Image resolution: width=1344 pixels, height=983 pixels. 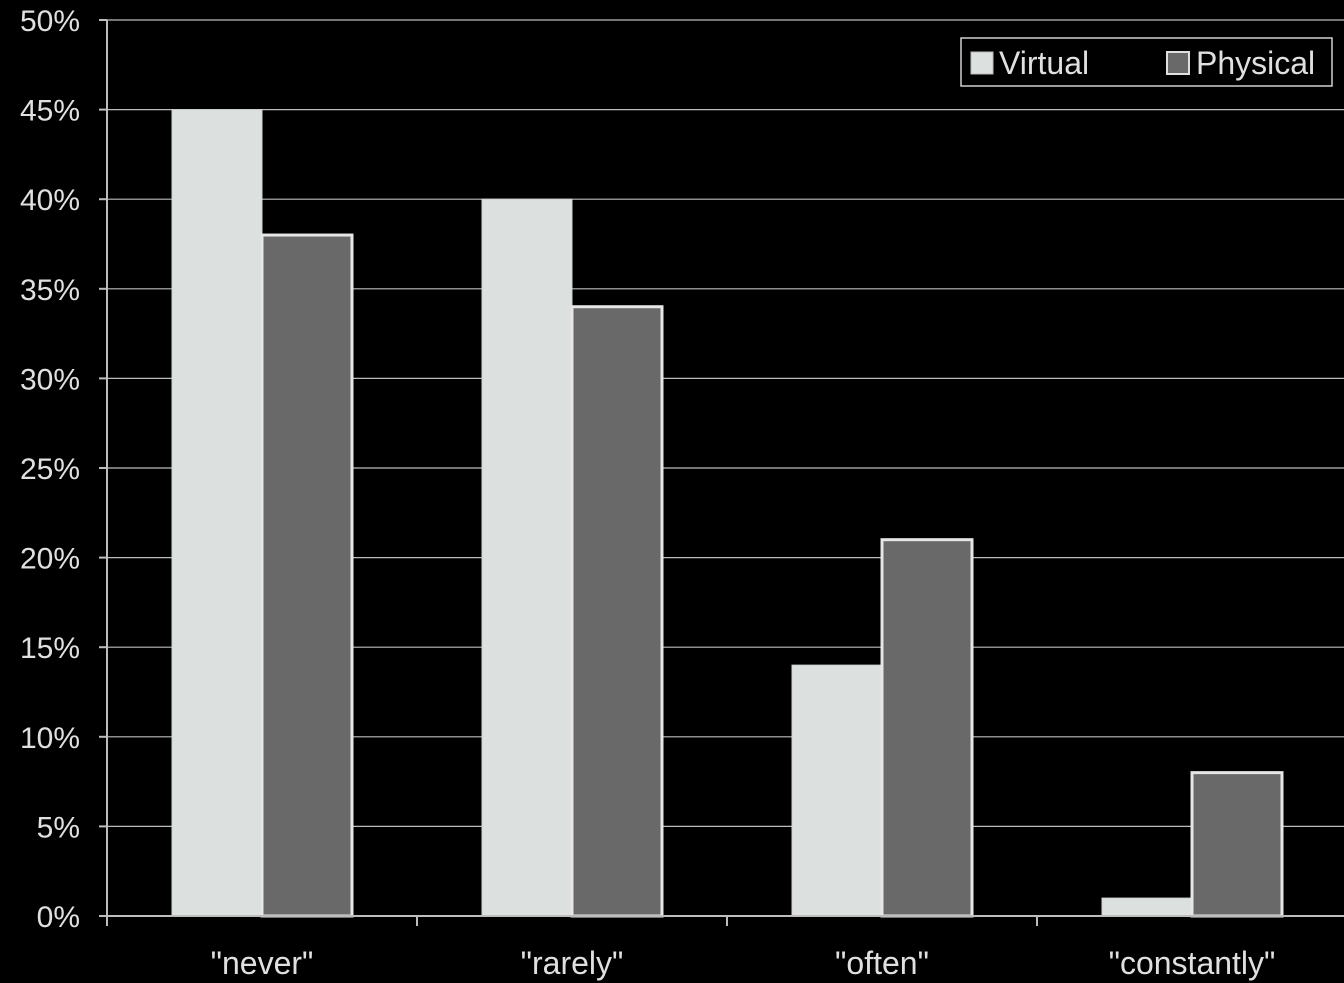 What do you see at coordinates (50, 738) in the screenshot?
I see `y-tick-label: 10%` at bounding box center [50, 738].